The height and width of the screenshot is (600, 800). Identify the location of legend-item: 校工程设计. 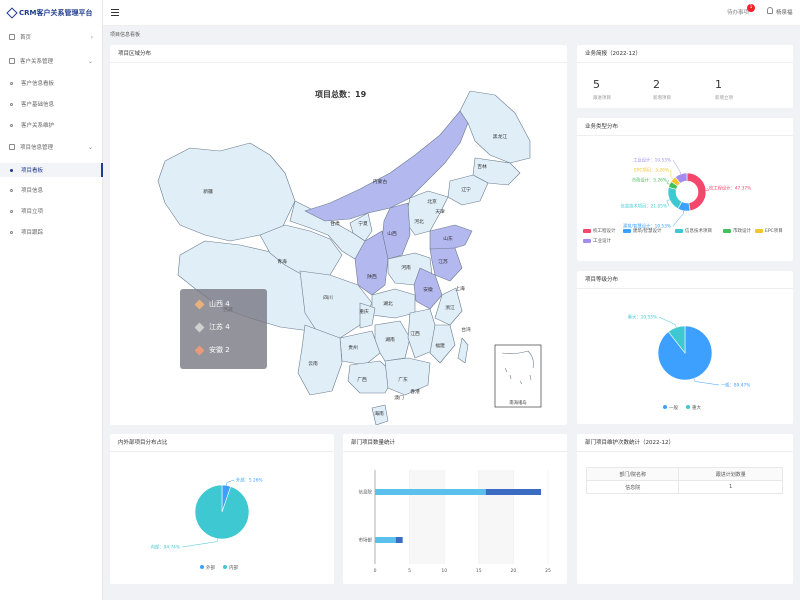
(599, 231).